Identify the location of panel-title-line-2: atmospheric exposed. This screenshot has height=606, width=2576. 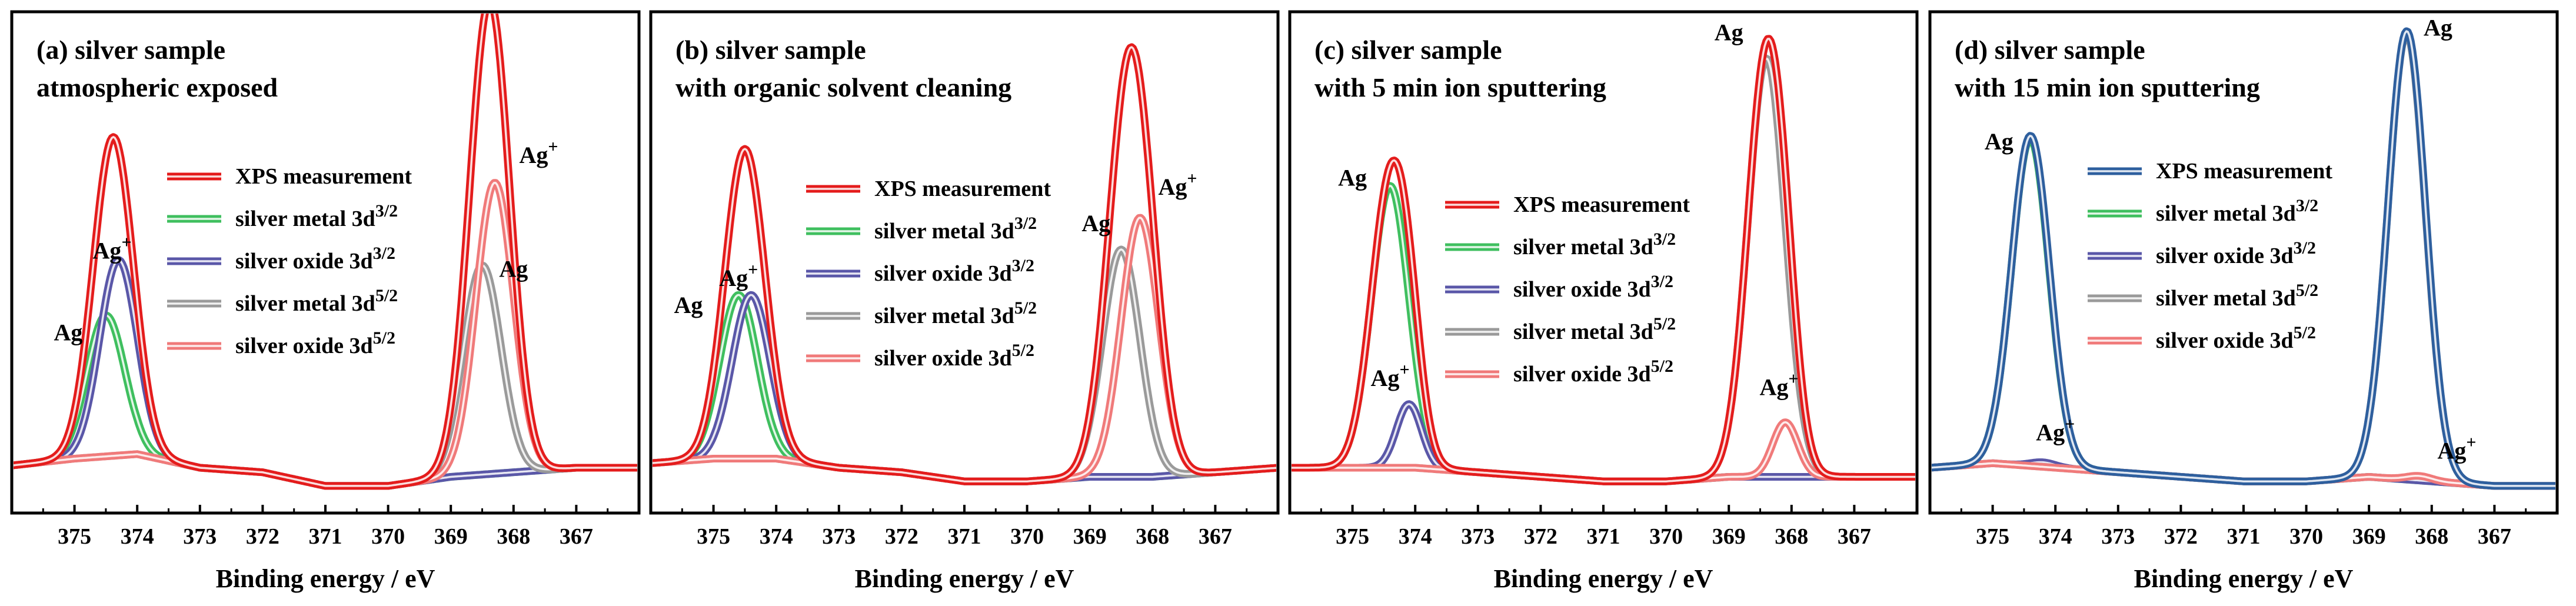
(157, 87).